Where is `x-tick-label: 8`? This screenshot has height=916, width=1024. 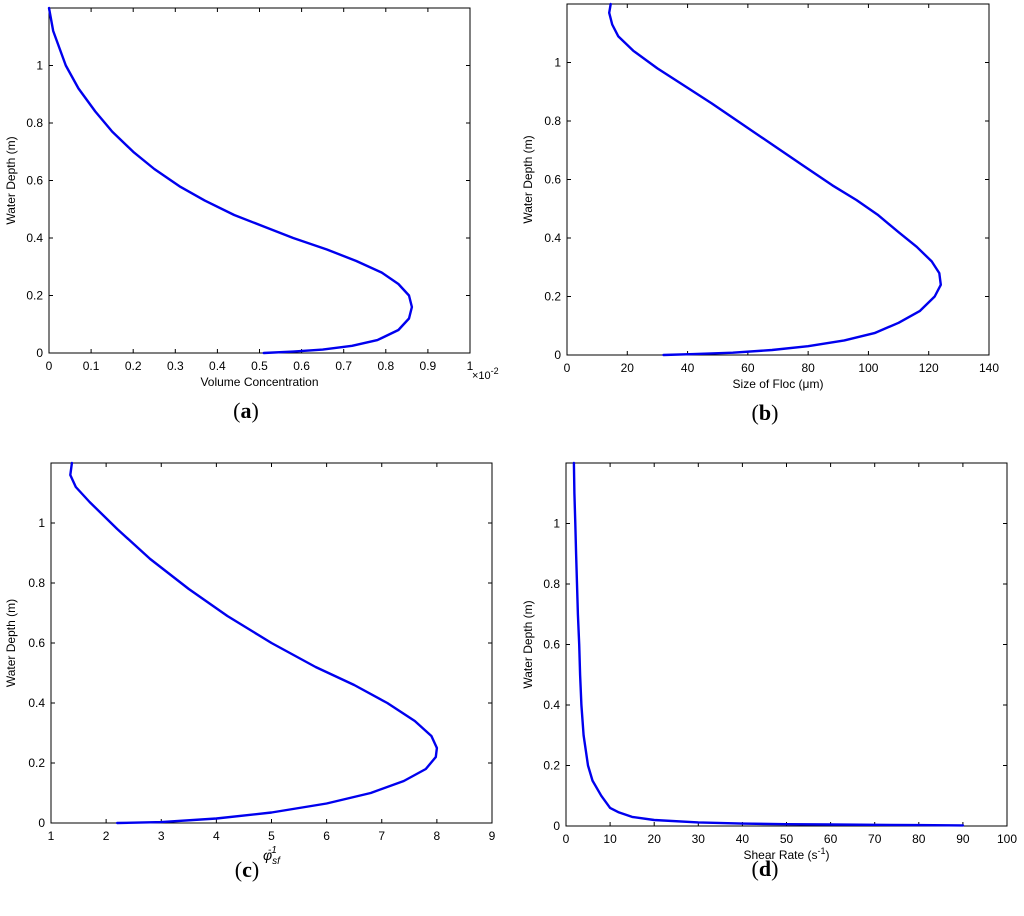 x-tick-label: 8 is located at coordinates (437, 836).